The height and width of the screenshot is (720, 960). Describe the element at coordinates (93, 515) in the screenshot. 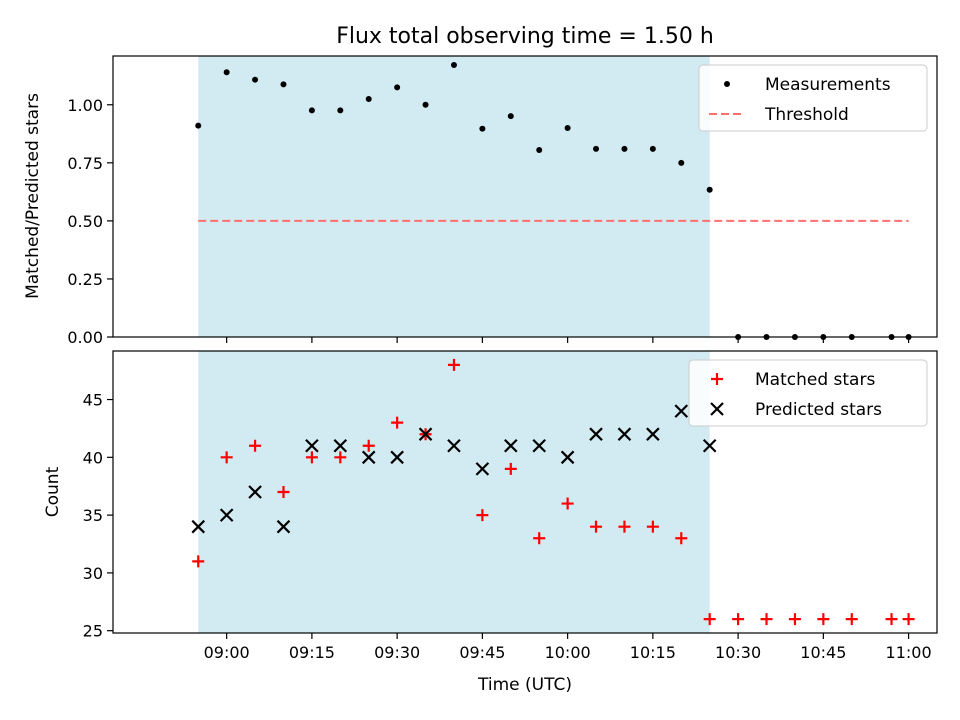

I see `y-tick-label: 35` at that location.